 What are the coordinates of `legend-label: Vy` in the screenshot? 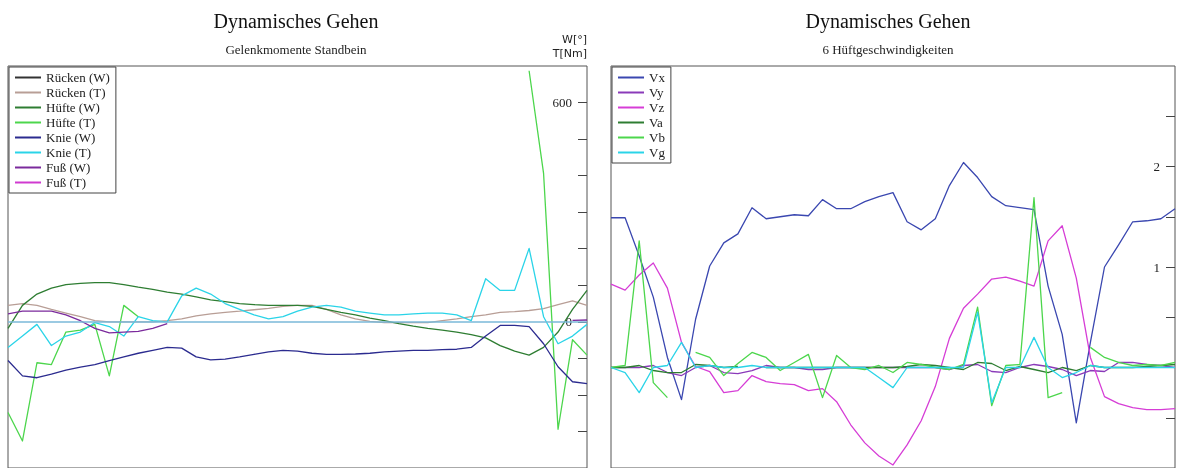 It's located at (656, 92).